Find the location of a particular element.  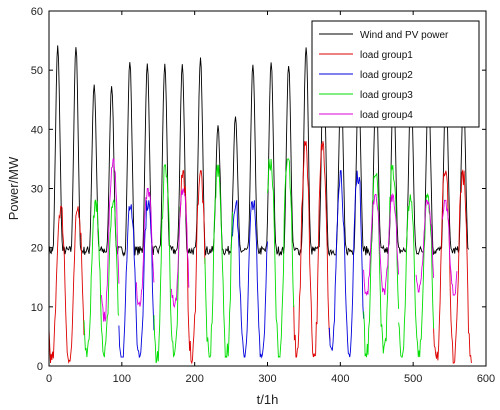

x-tick-label: 400 is located at coordinates (340, 379).